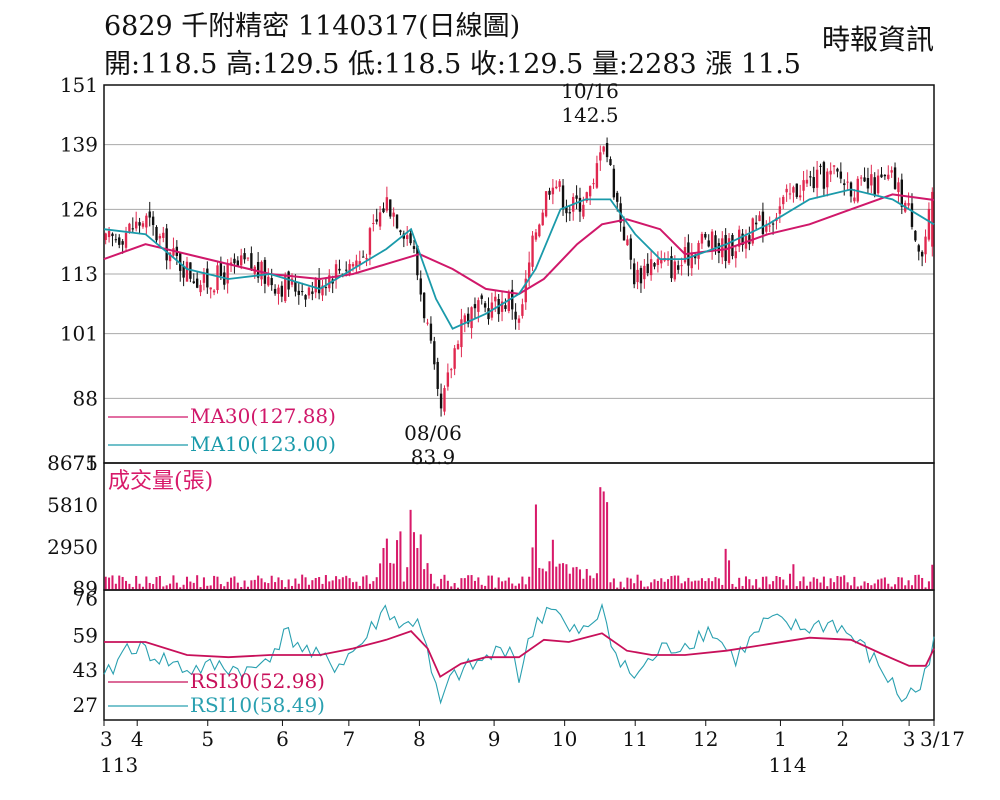  What do you see at coordinates (160, 481) in the screenshot?
I see `volume-title: 成交量(張)` at bounding box center [160, 481].